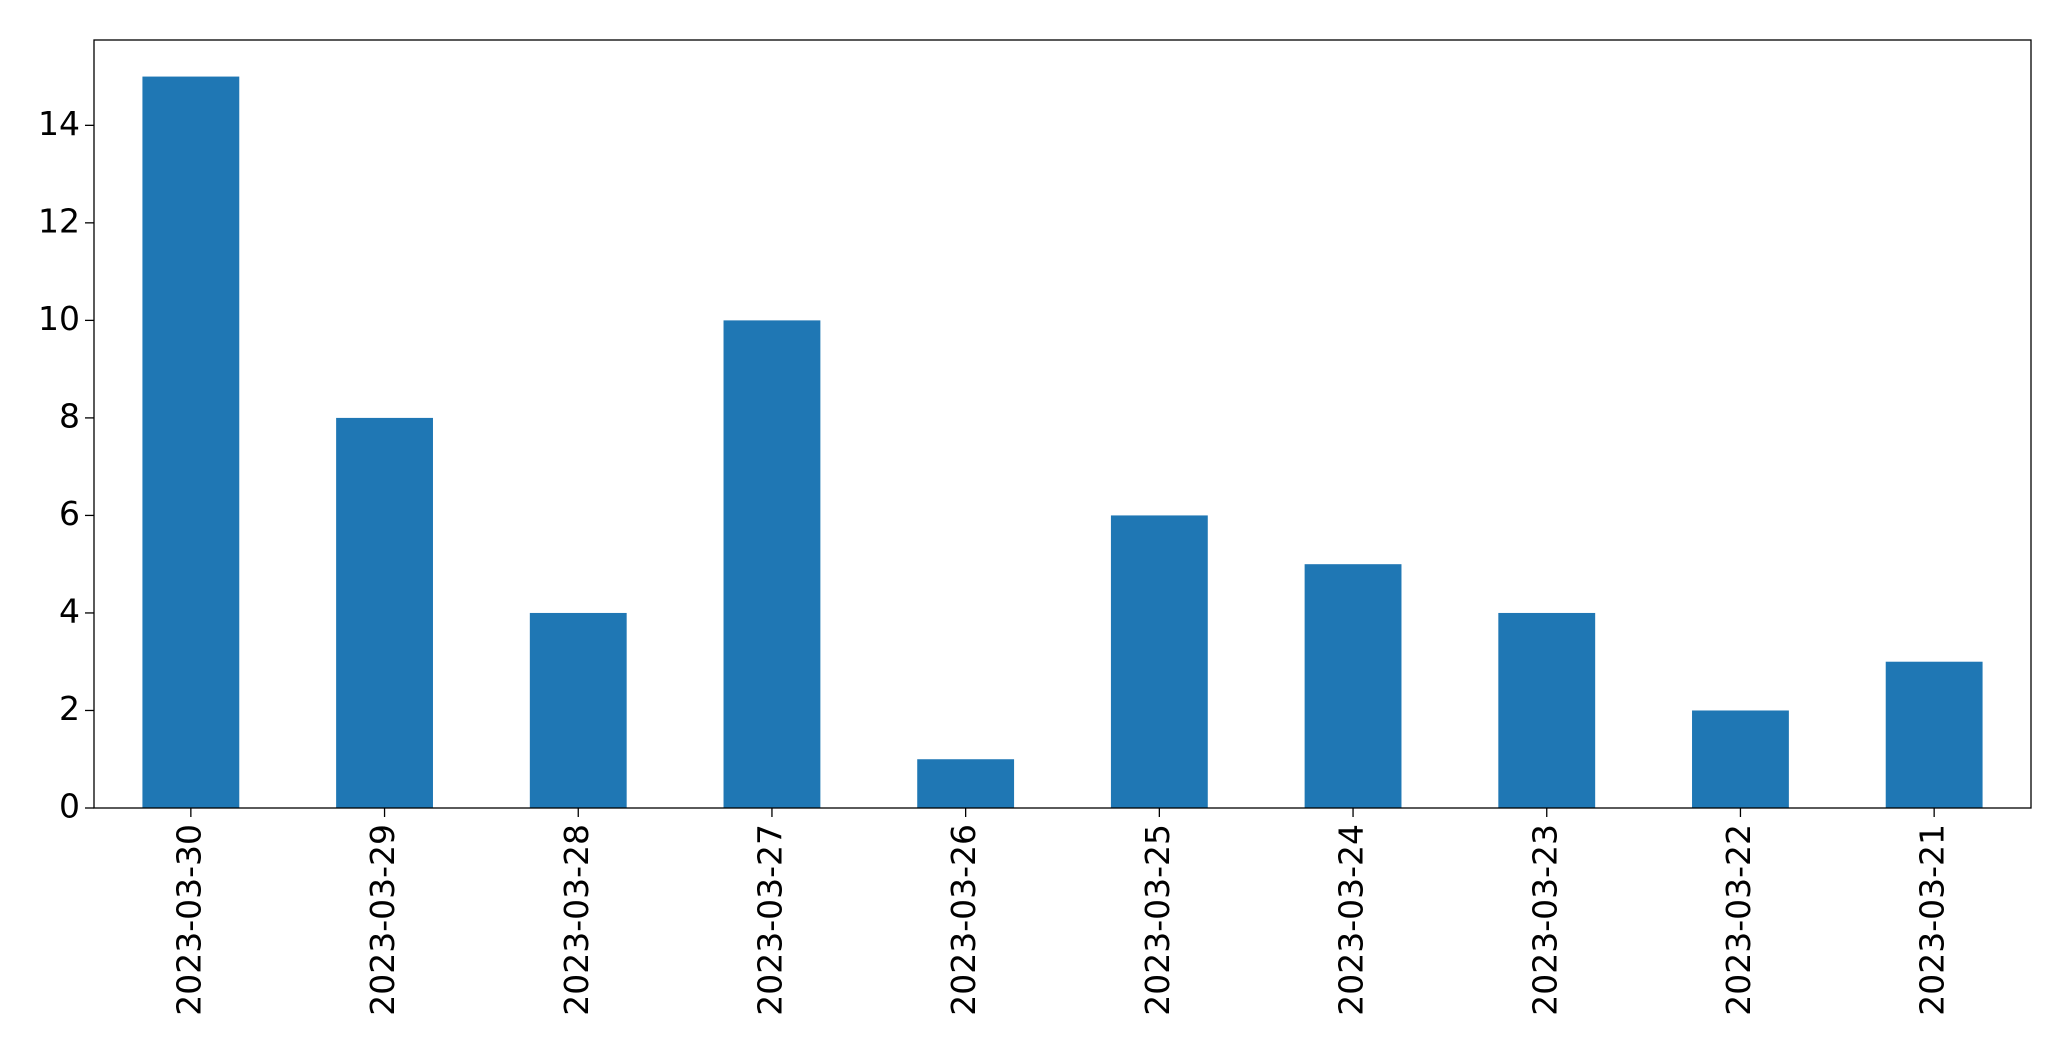  Describe the element at coordinates (69, 610) in the screenshot. I see `y-tick-label: 4` at that location.